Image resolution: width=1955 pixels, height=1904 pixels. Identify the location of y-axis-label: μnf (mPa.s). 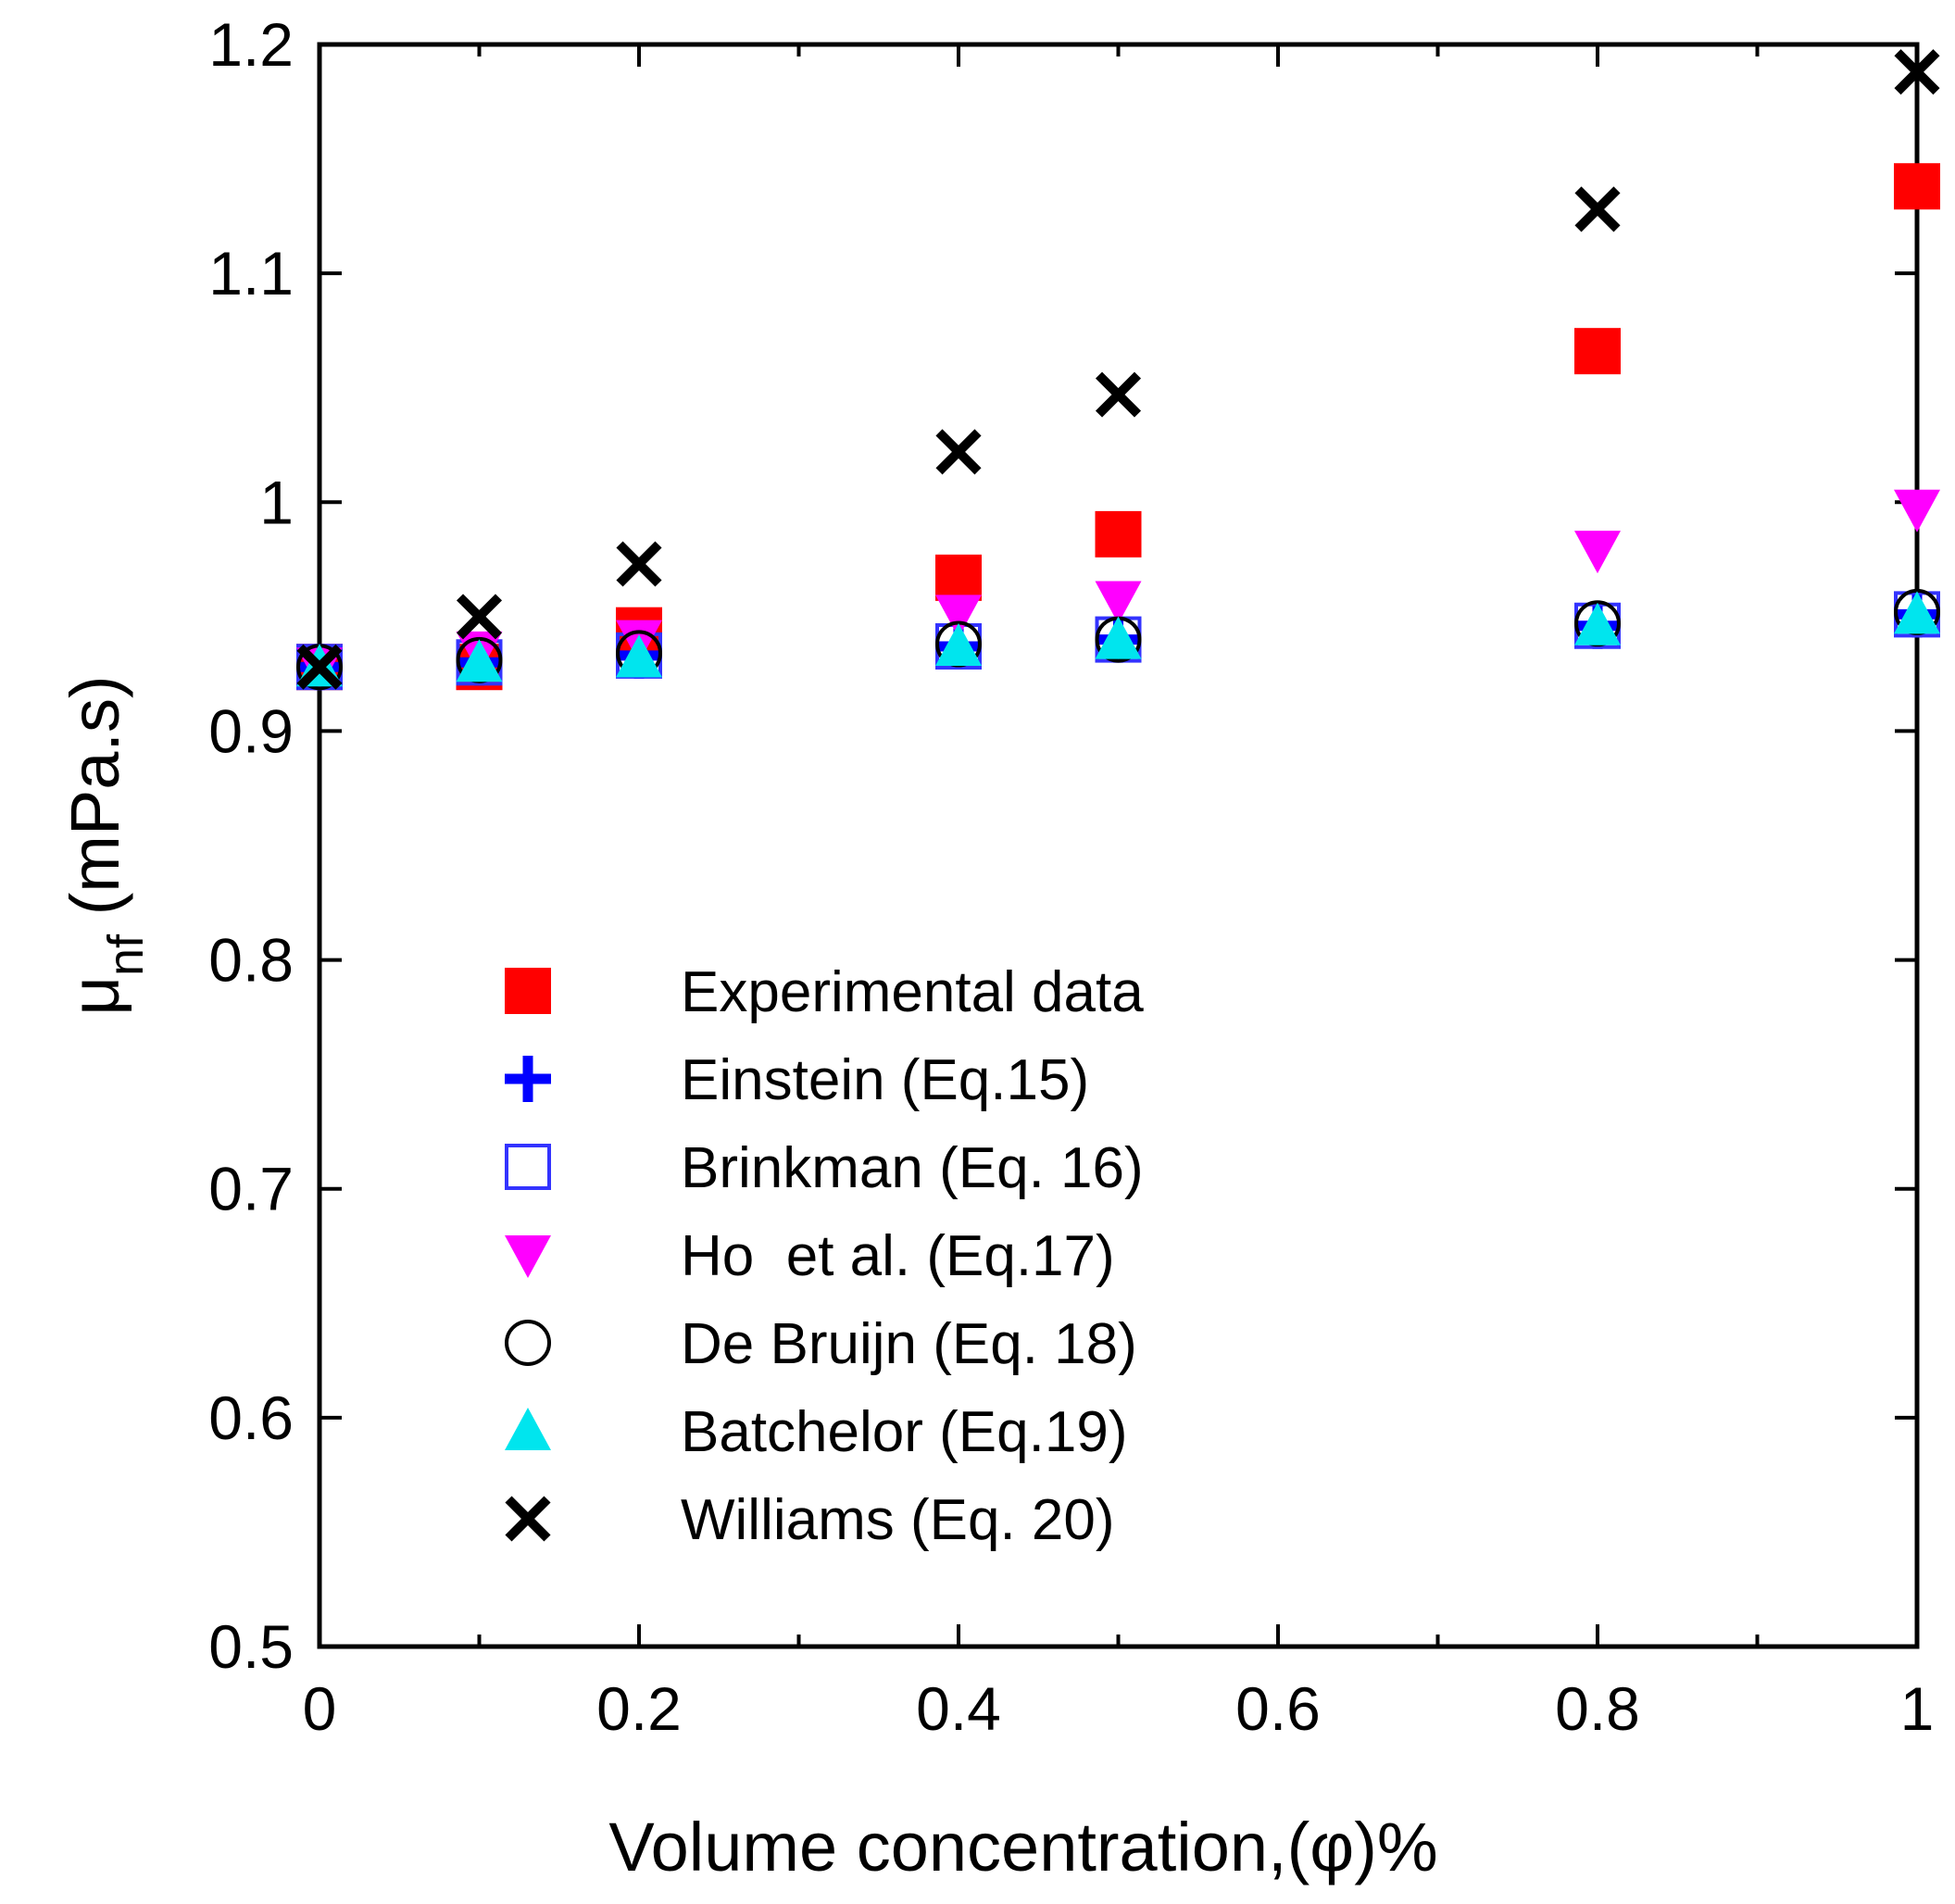
(105, 845).